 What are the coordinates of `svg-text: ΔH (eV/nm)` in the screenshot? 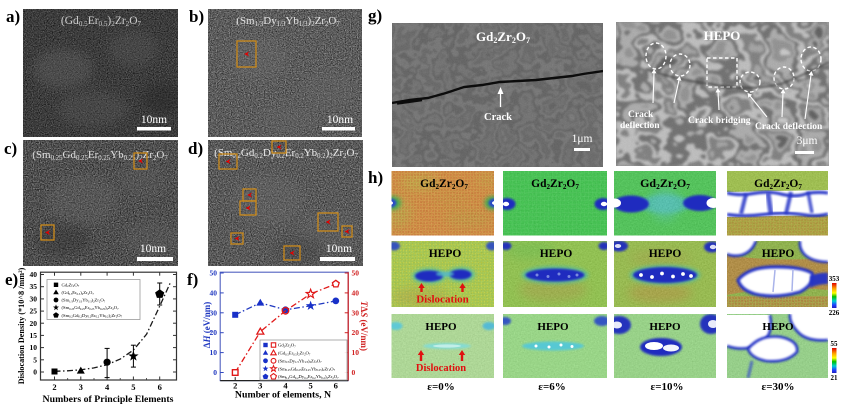 It's located at (207, 325).